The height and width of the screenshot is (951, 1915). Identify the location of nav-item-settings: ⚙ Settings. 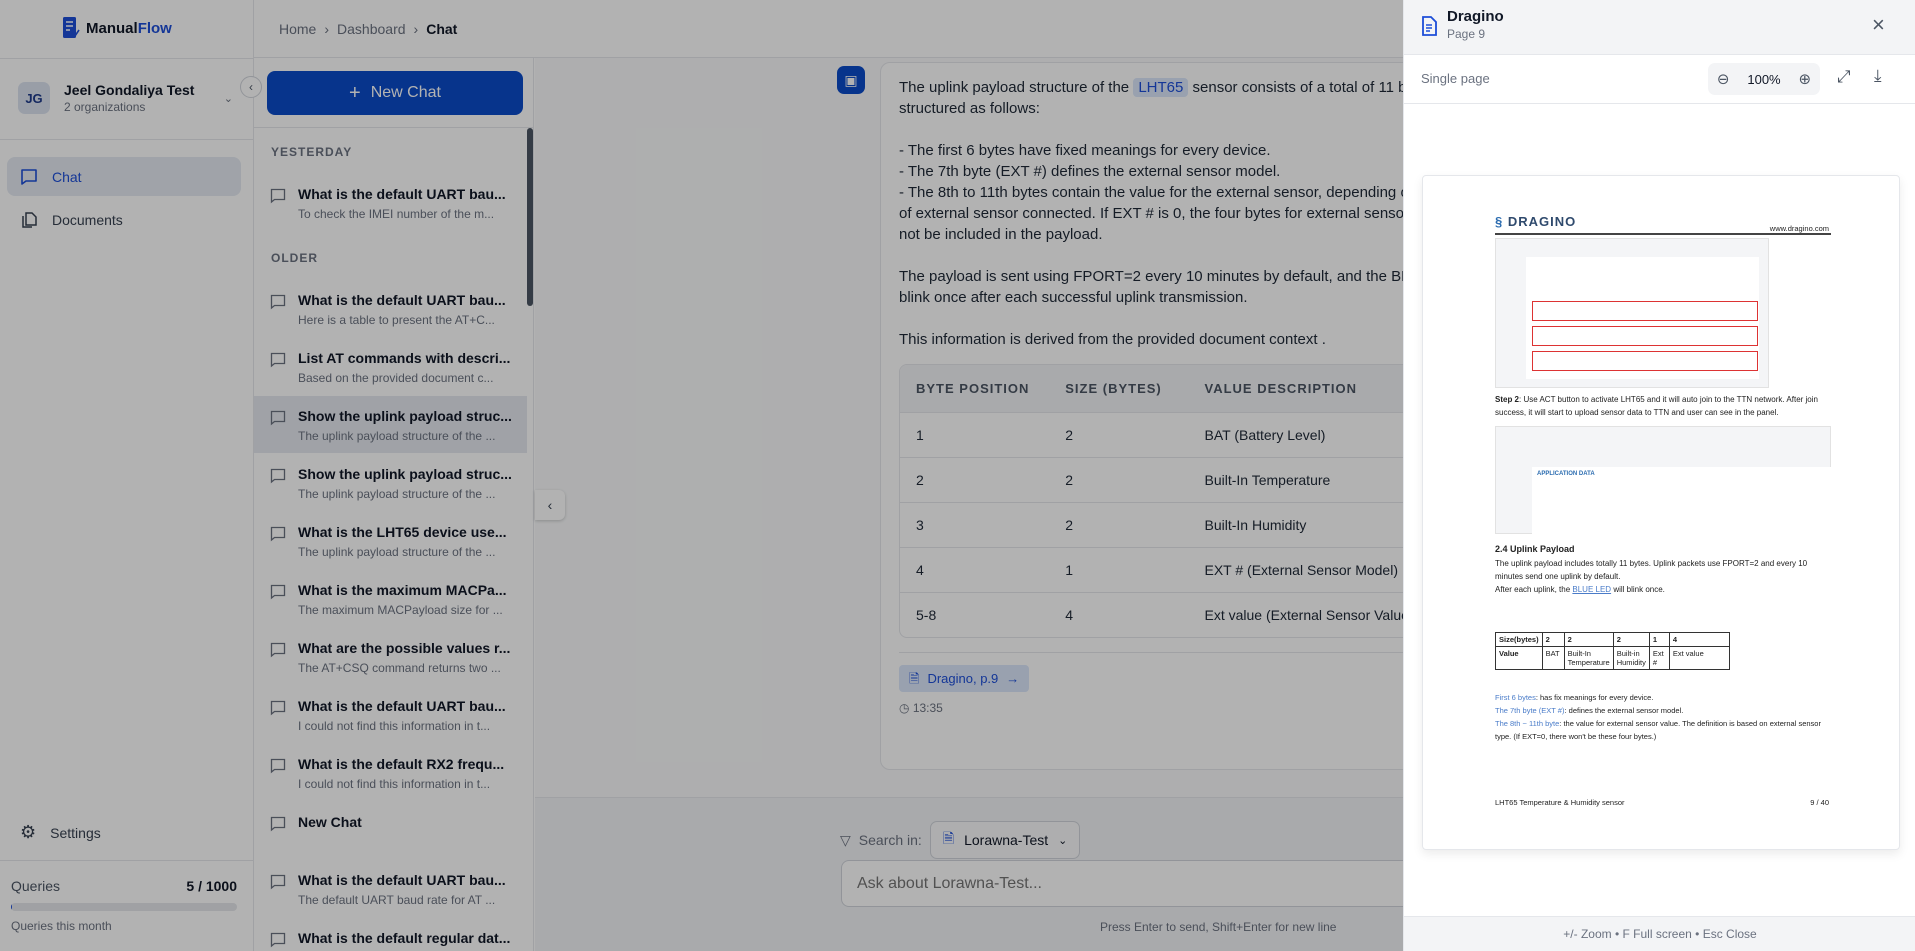
(124, 832).